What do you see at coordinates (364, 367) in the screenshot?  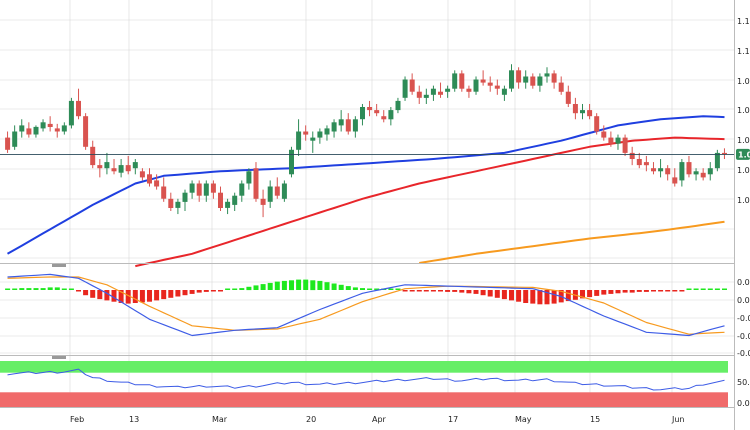 I see `rsi-overbought-zone` at bounding box center [364, 367].